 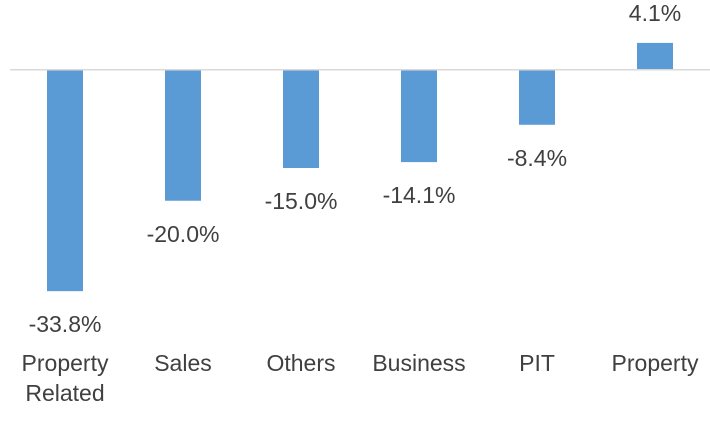 I want to click on value-label: -33.8%, so click(x=65, y=324).